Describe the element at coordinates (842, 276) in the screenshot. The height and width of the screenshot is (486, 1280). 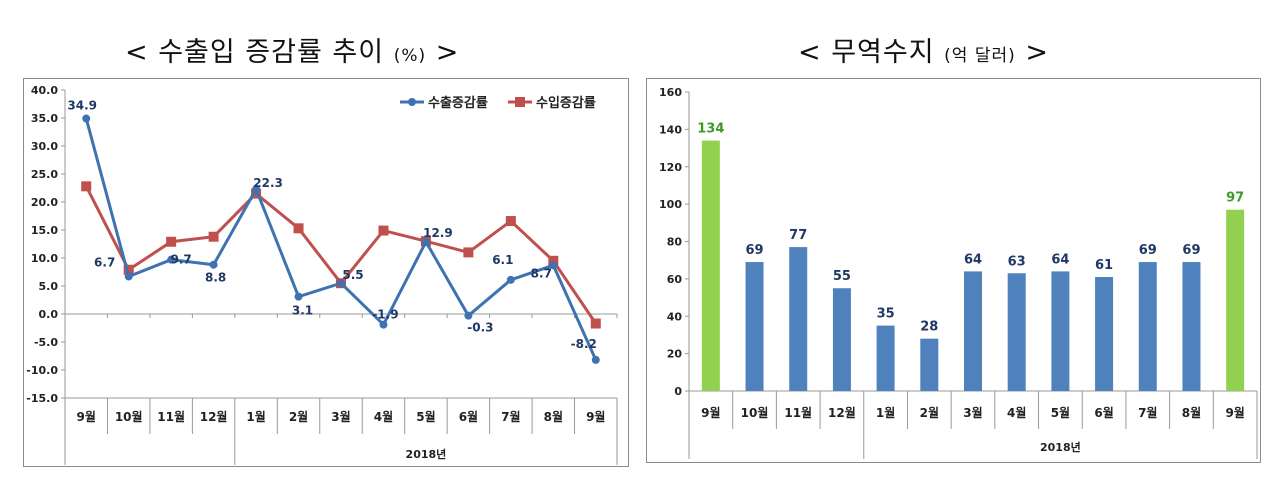
I see `bar-value-label: 55` at that location.